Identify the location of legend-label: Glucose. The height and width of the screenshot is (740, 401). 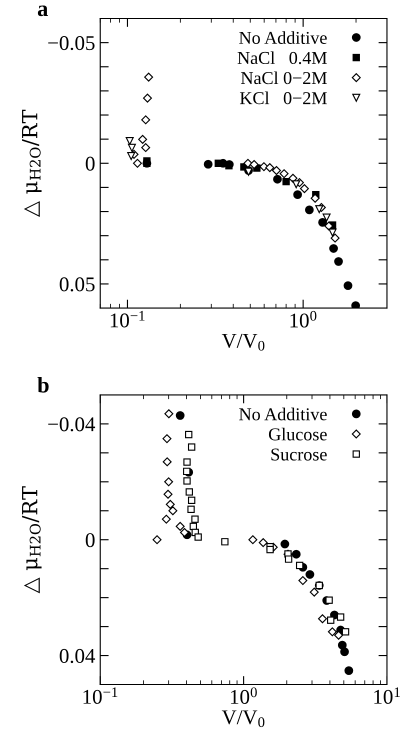
(297, 434).